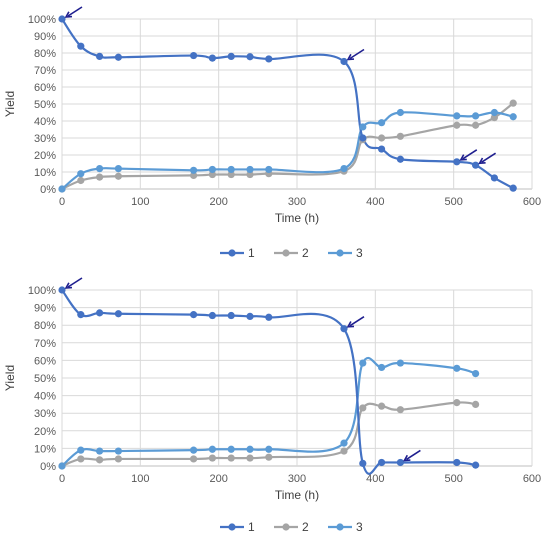 The height and width of the screenshot is (541, 550). What do you see at coordinates (45, 71) in the screenshot?
I see `y-tick-label: 70%` at bounding box center [45, 71].